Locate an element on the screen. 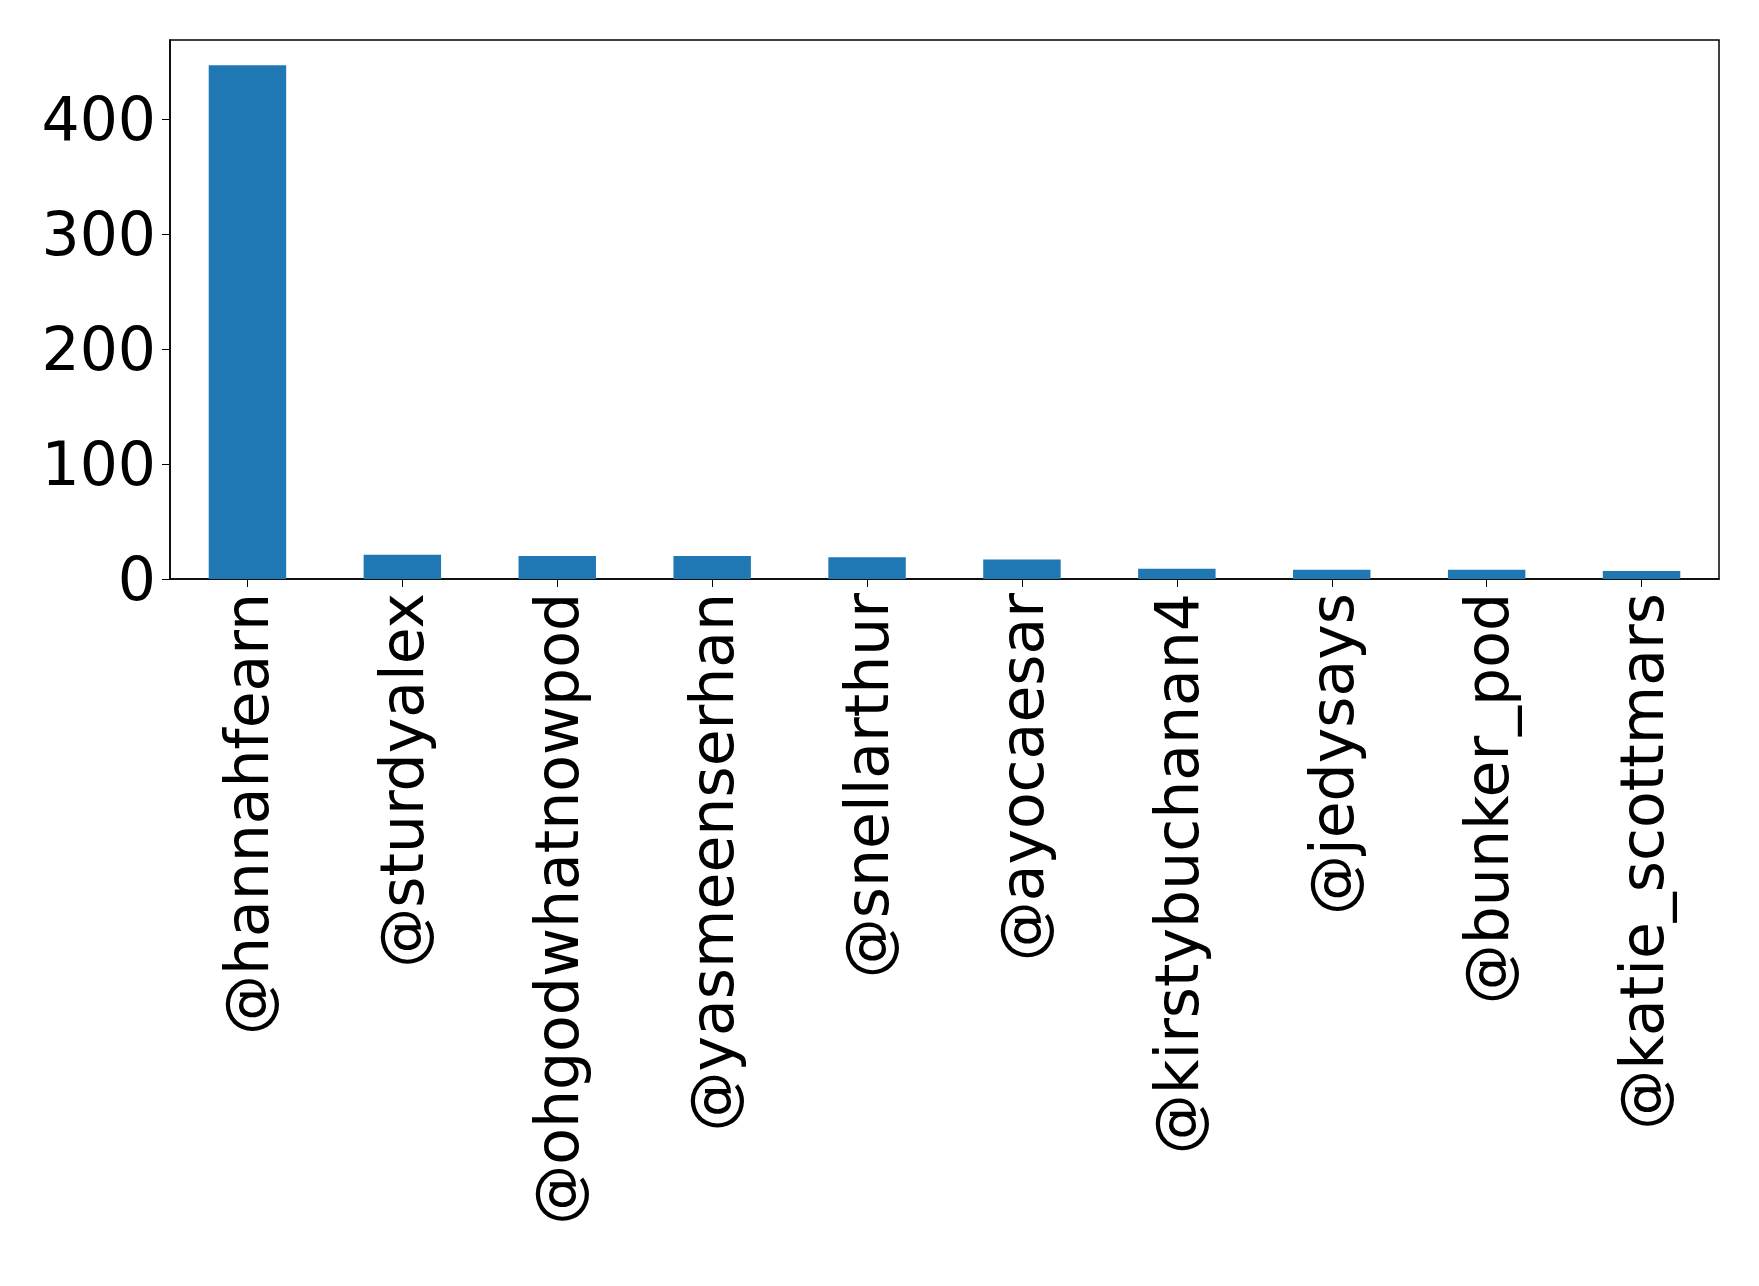  y-tick-label: 0 is located at coordinates (136, 579).